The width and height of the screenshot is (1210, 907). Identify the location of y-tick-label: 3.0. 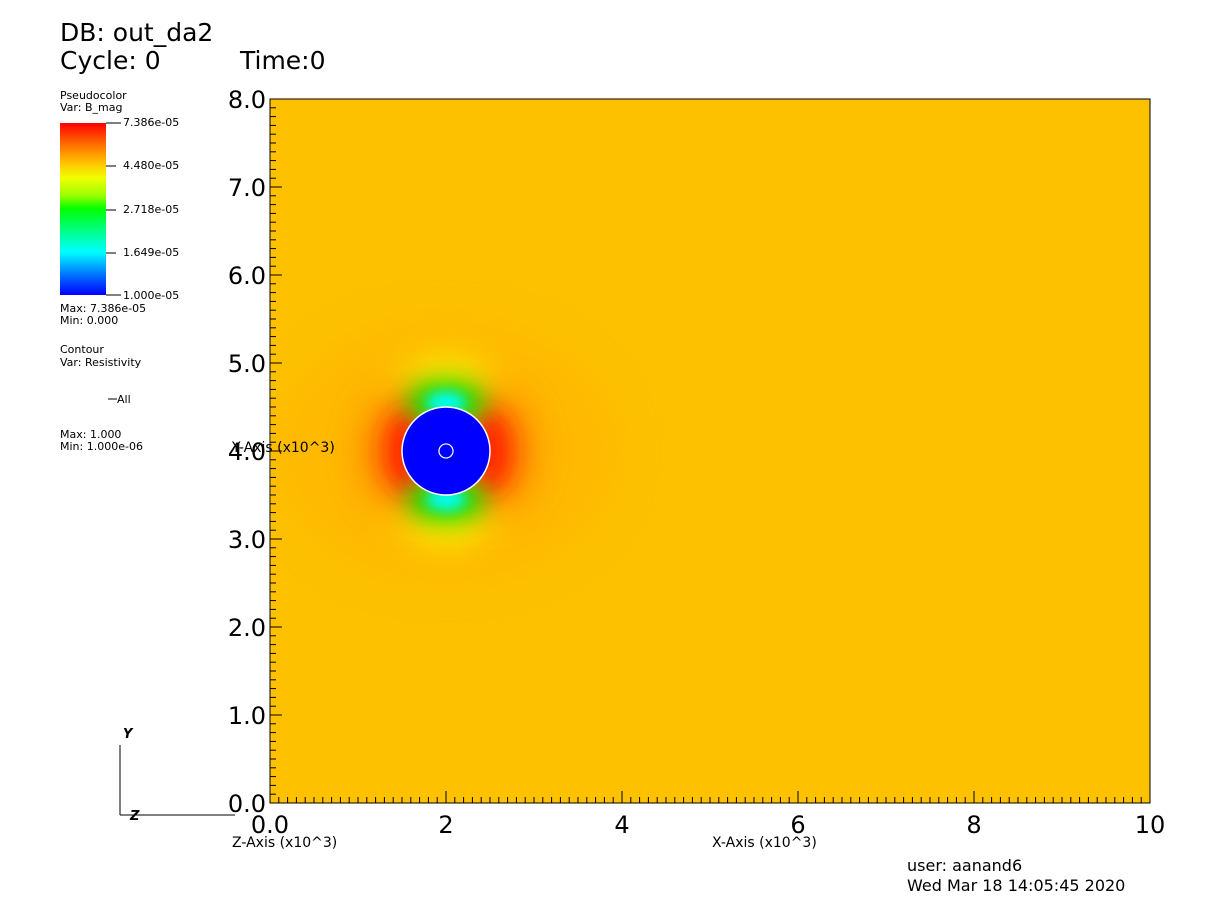
(247, 540).